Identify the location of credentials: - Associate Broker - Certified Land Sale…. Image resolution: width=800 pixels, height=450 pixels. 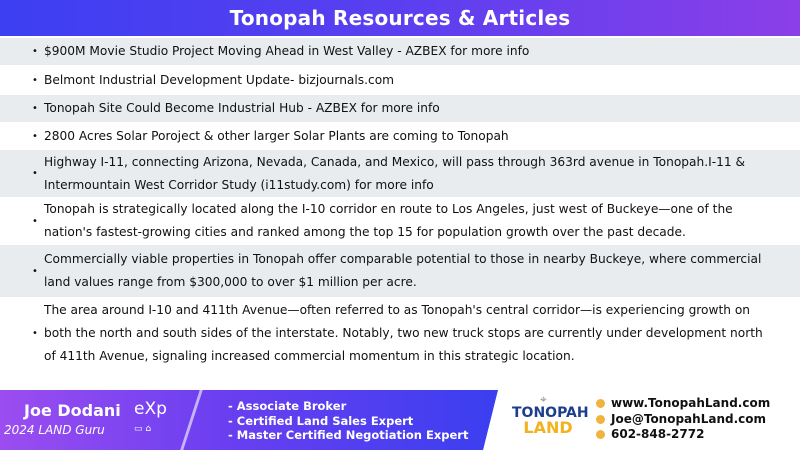
(348, 420).